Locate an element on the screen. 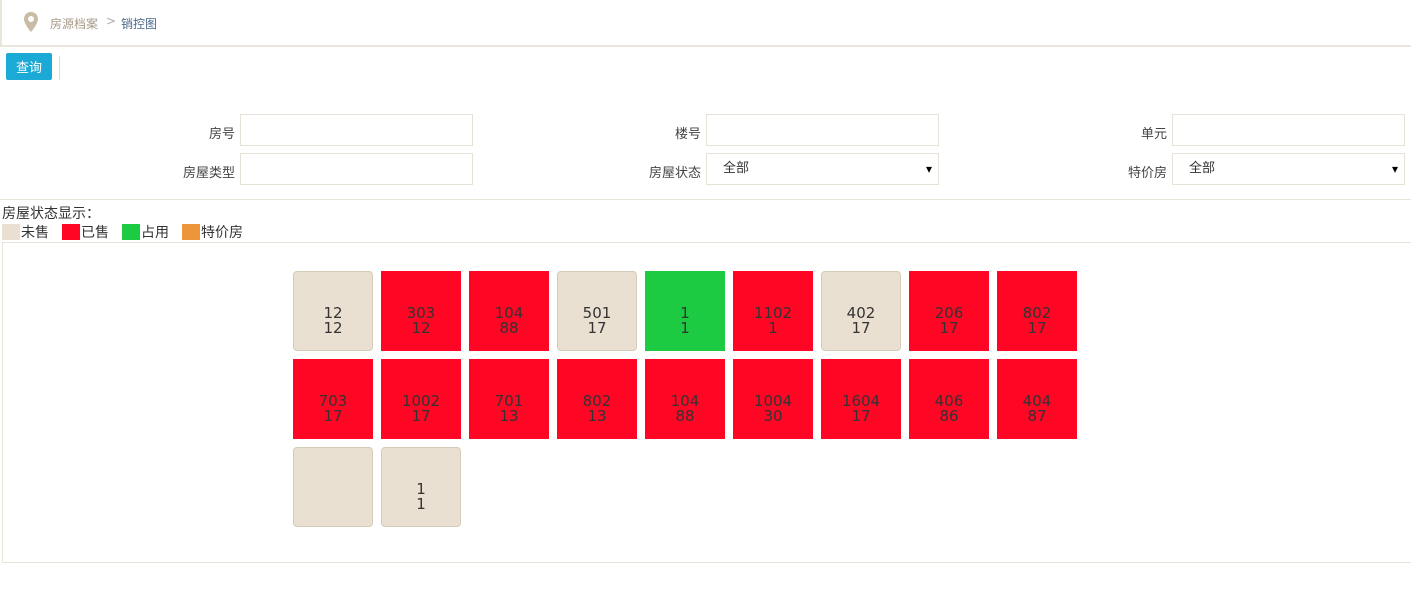 This screenshot has width=1411, height=589. building-number: 30 is located at coordinates (773, 416).